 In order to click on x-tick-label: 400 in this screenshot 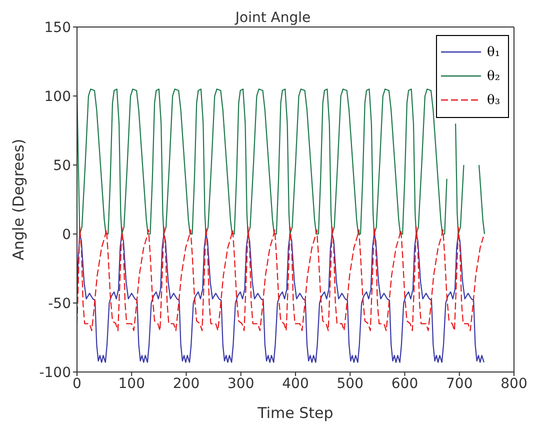, I will do `click(295, 384)`.